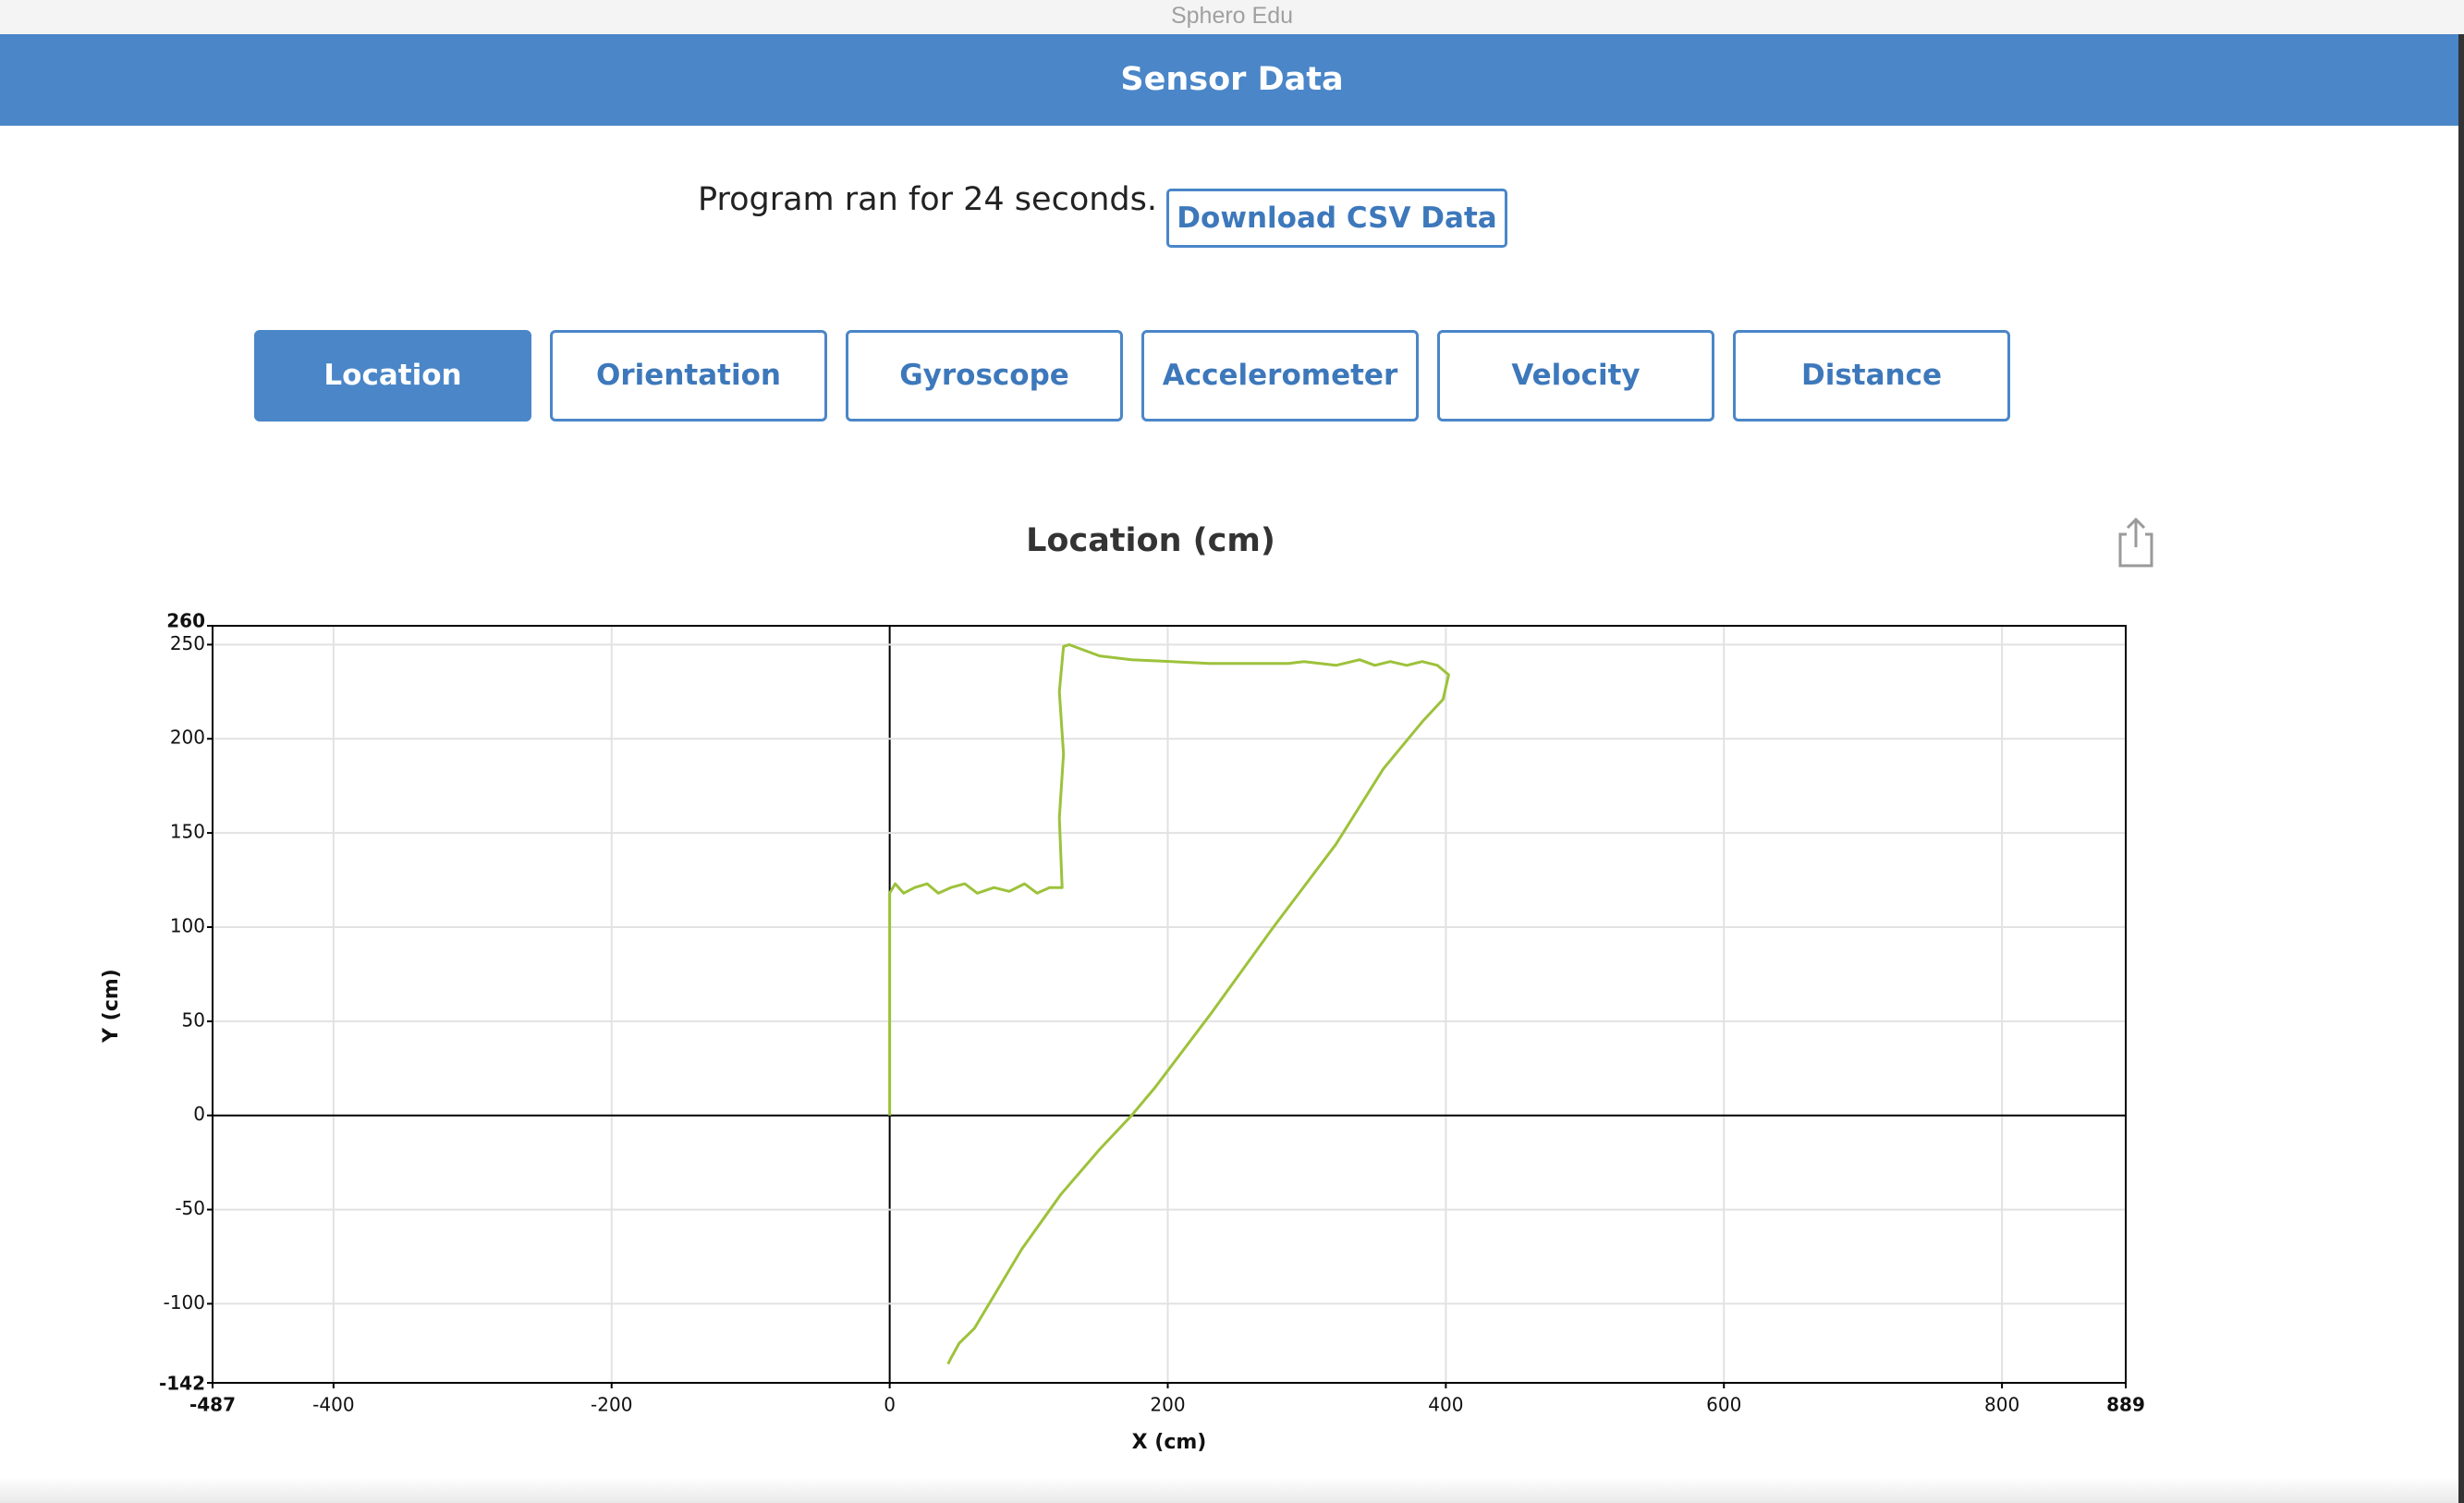 The height and width of the screenshot is (1503, 2464). What do you see at coordinates (2135, 550) in the screenshot?
I see `share-box` at bounding box center [2135, 550].